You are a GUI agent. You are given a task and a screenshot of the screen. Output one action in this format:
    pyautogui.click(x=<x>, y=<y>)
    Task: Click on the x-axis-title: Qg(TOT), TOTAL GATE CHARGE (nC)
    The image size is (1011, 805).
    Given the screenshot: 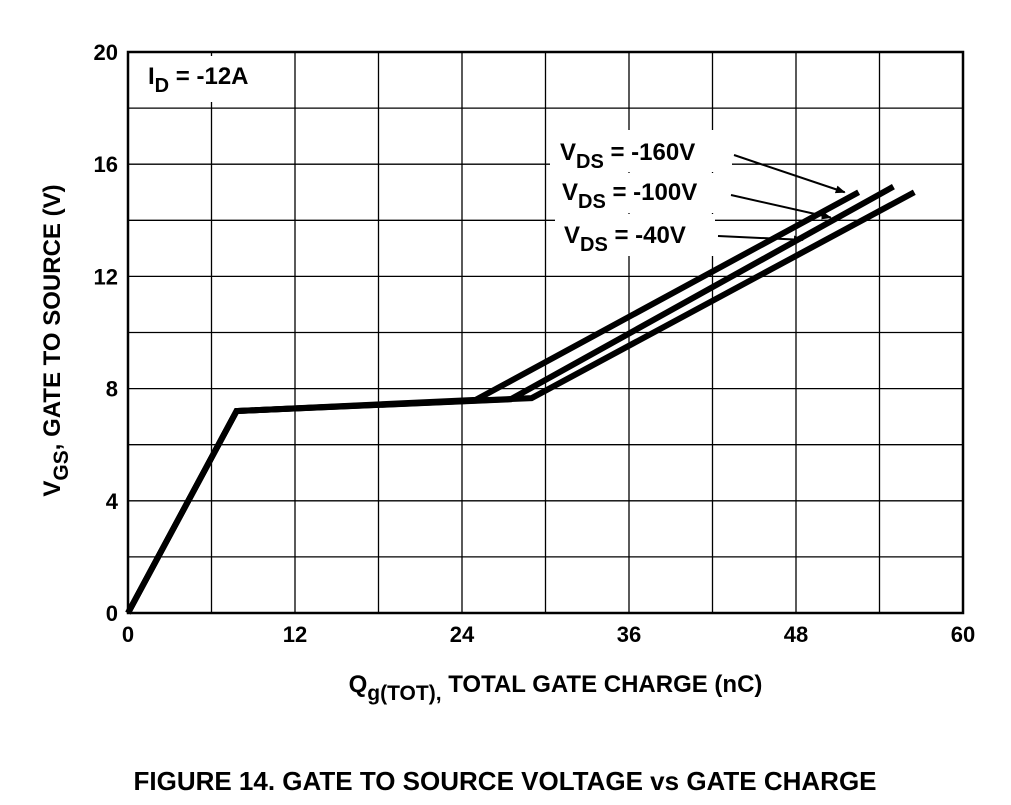 What is the action you would take?
    pyautogui.click(x=556, y=688)
    